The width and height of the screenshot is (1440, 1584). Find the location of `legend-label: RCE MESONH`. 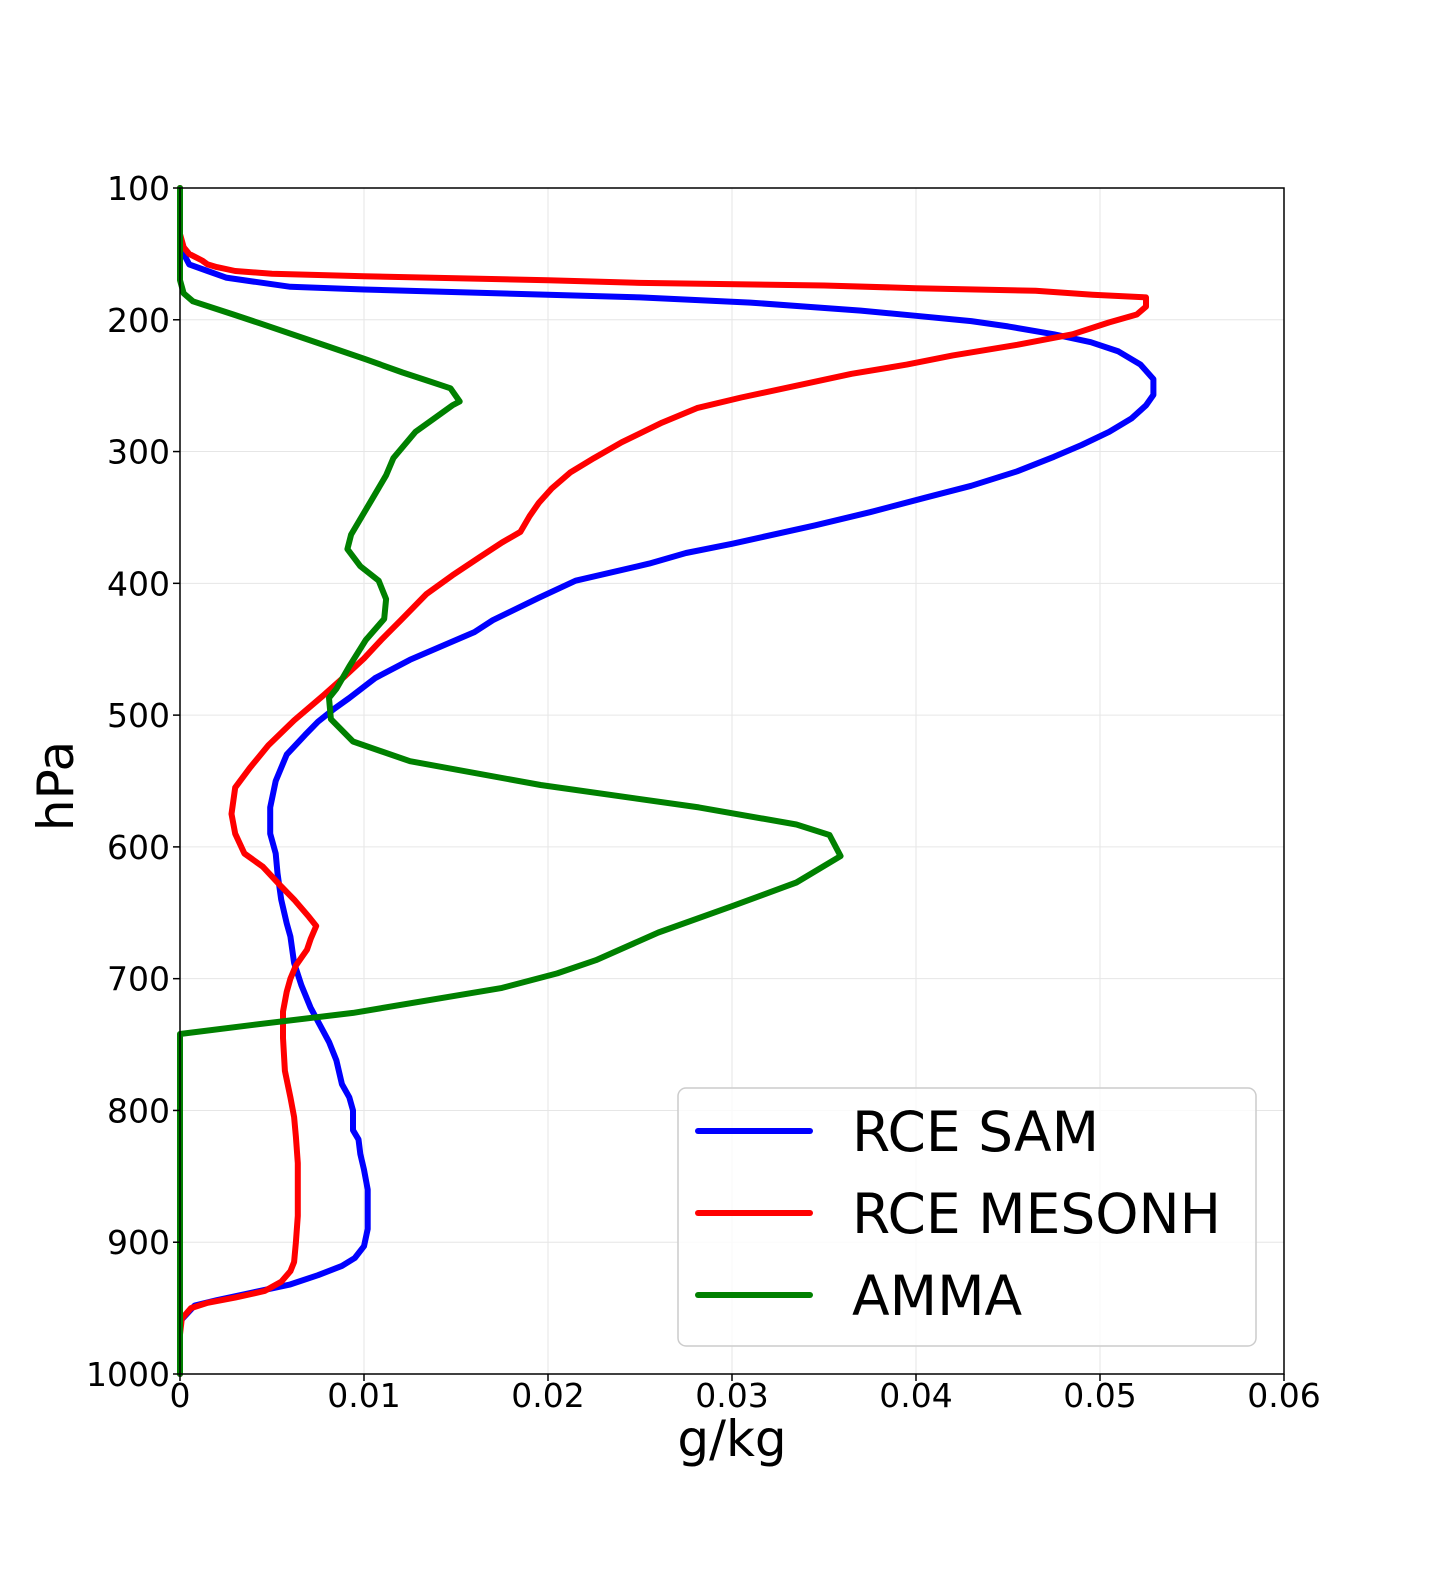

legend-label: RCE MESONH is located at coordinates (1036, 1214).